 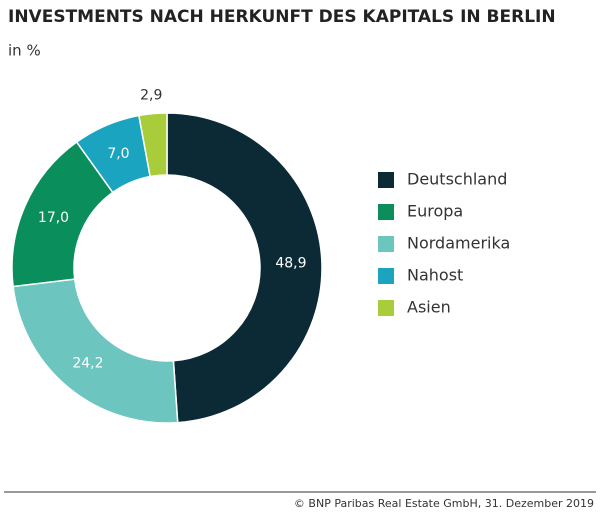 What do you see at coordinates (24, 51) in the screenshot?
I see `chart-subtitle: in %` at bounding box center [24, 51].